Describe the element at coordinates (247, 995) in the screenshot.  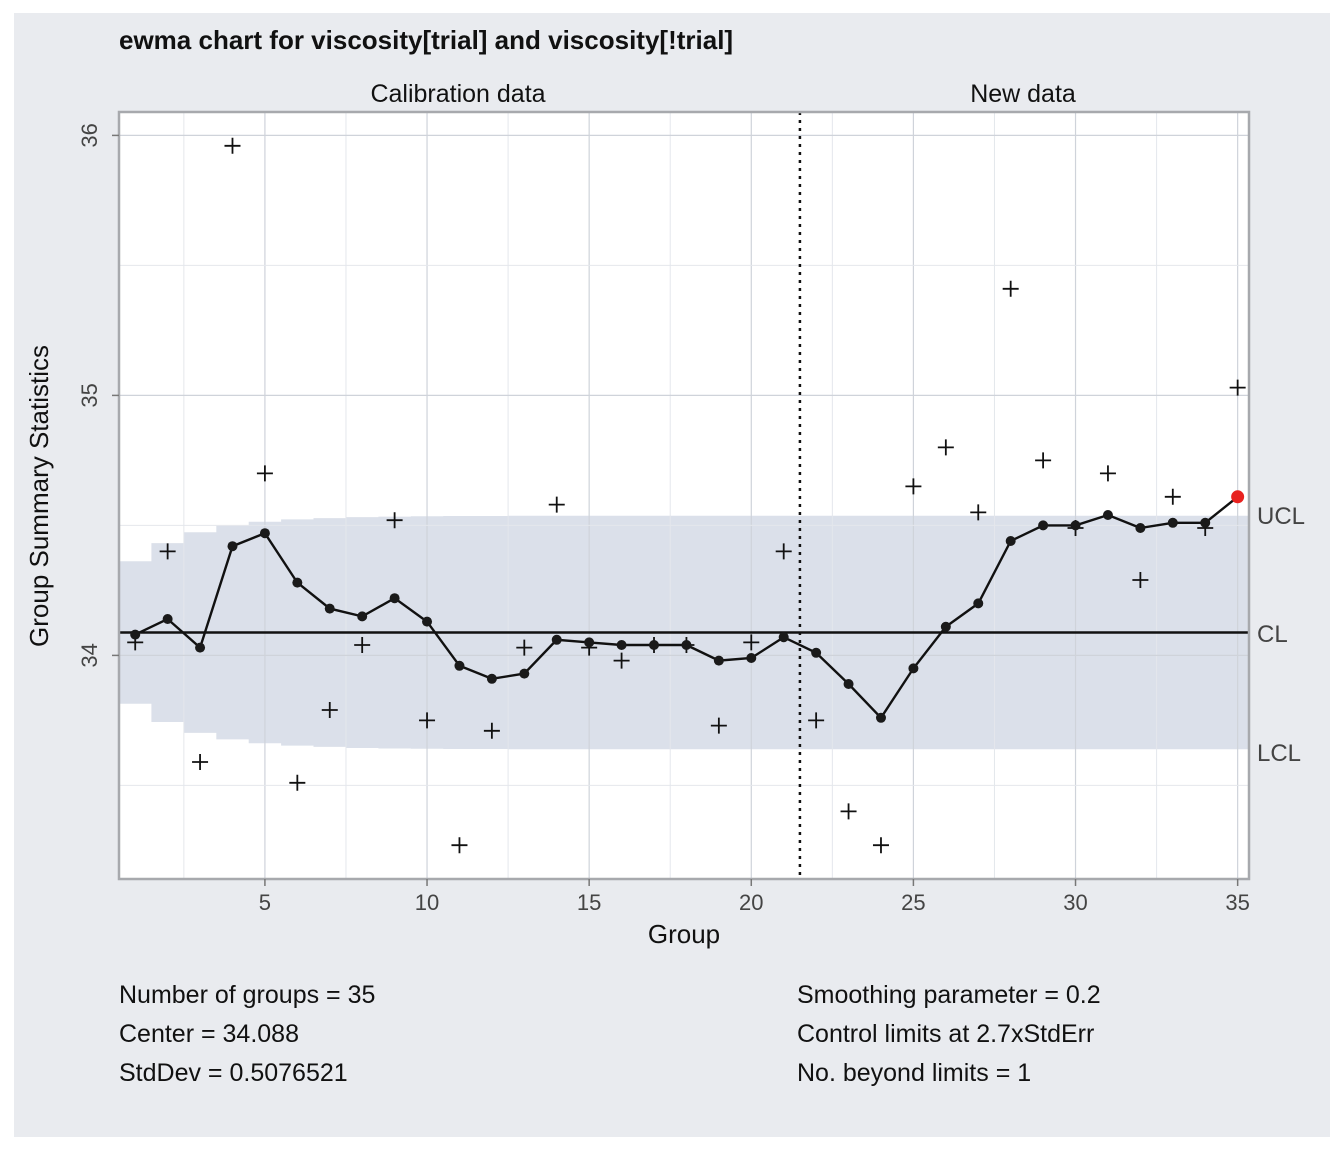
I see `stat-number-of-groups: Number of groups = 35` at that location.